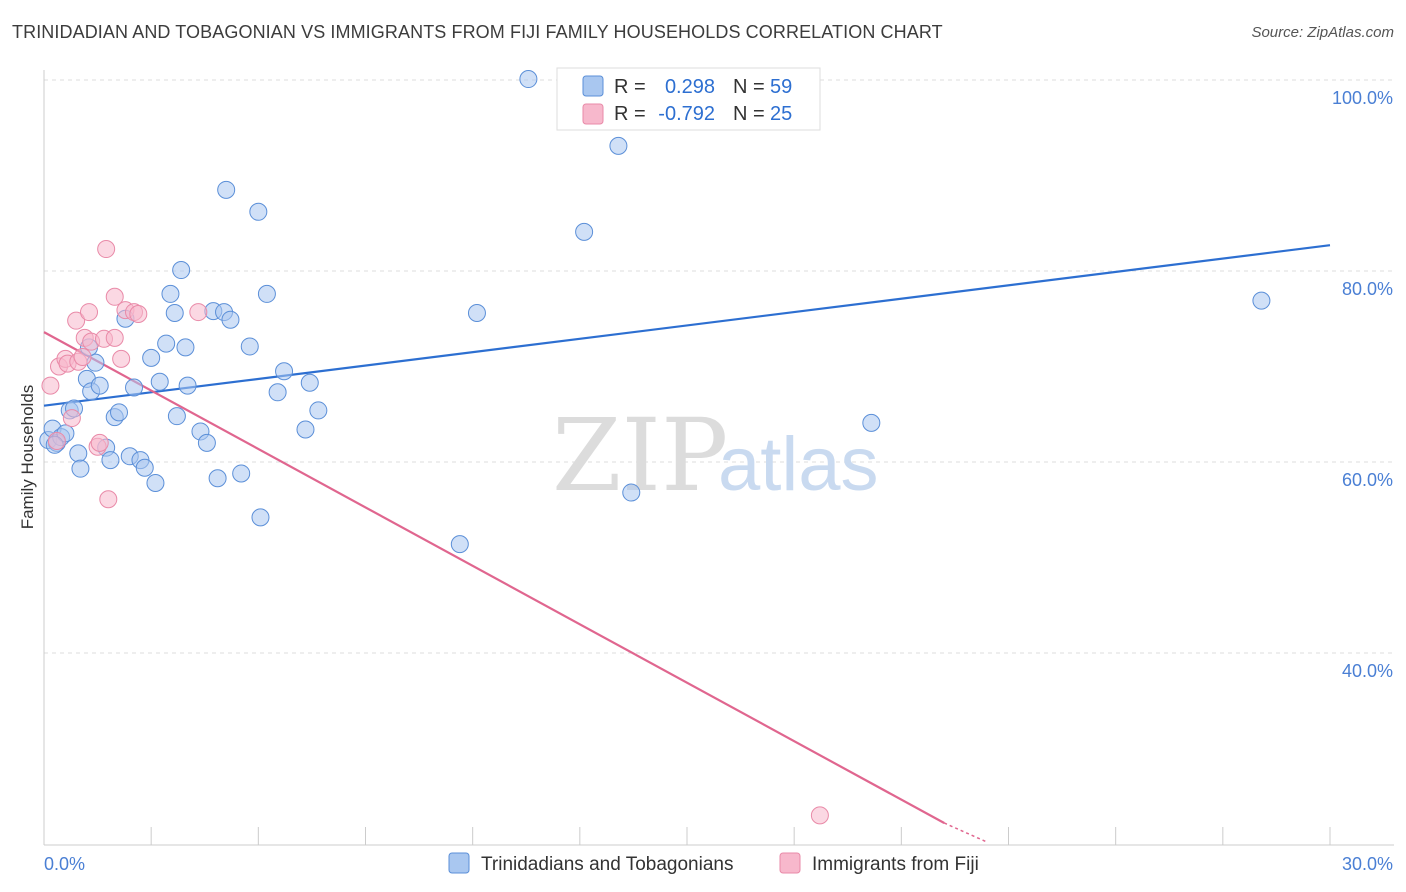 The height and width of the screenshot is (892, 1406). I want to click on legend-label-fiji: Immigrants from Fiji, so click(895, 864).